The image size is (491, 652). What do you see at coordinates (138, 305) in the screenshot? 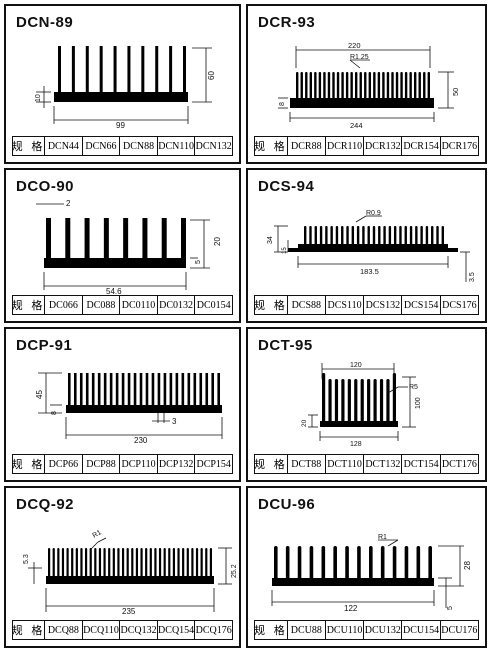
I see `model-cell: DC0110` at bounding box center [138, 305].